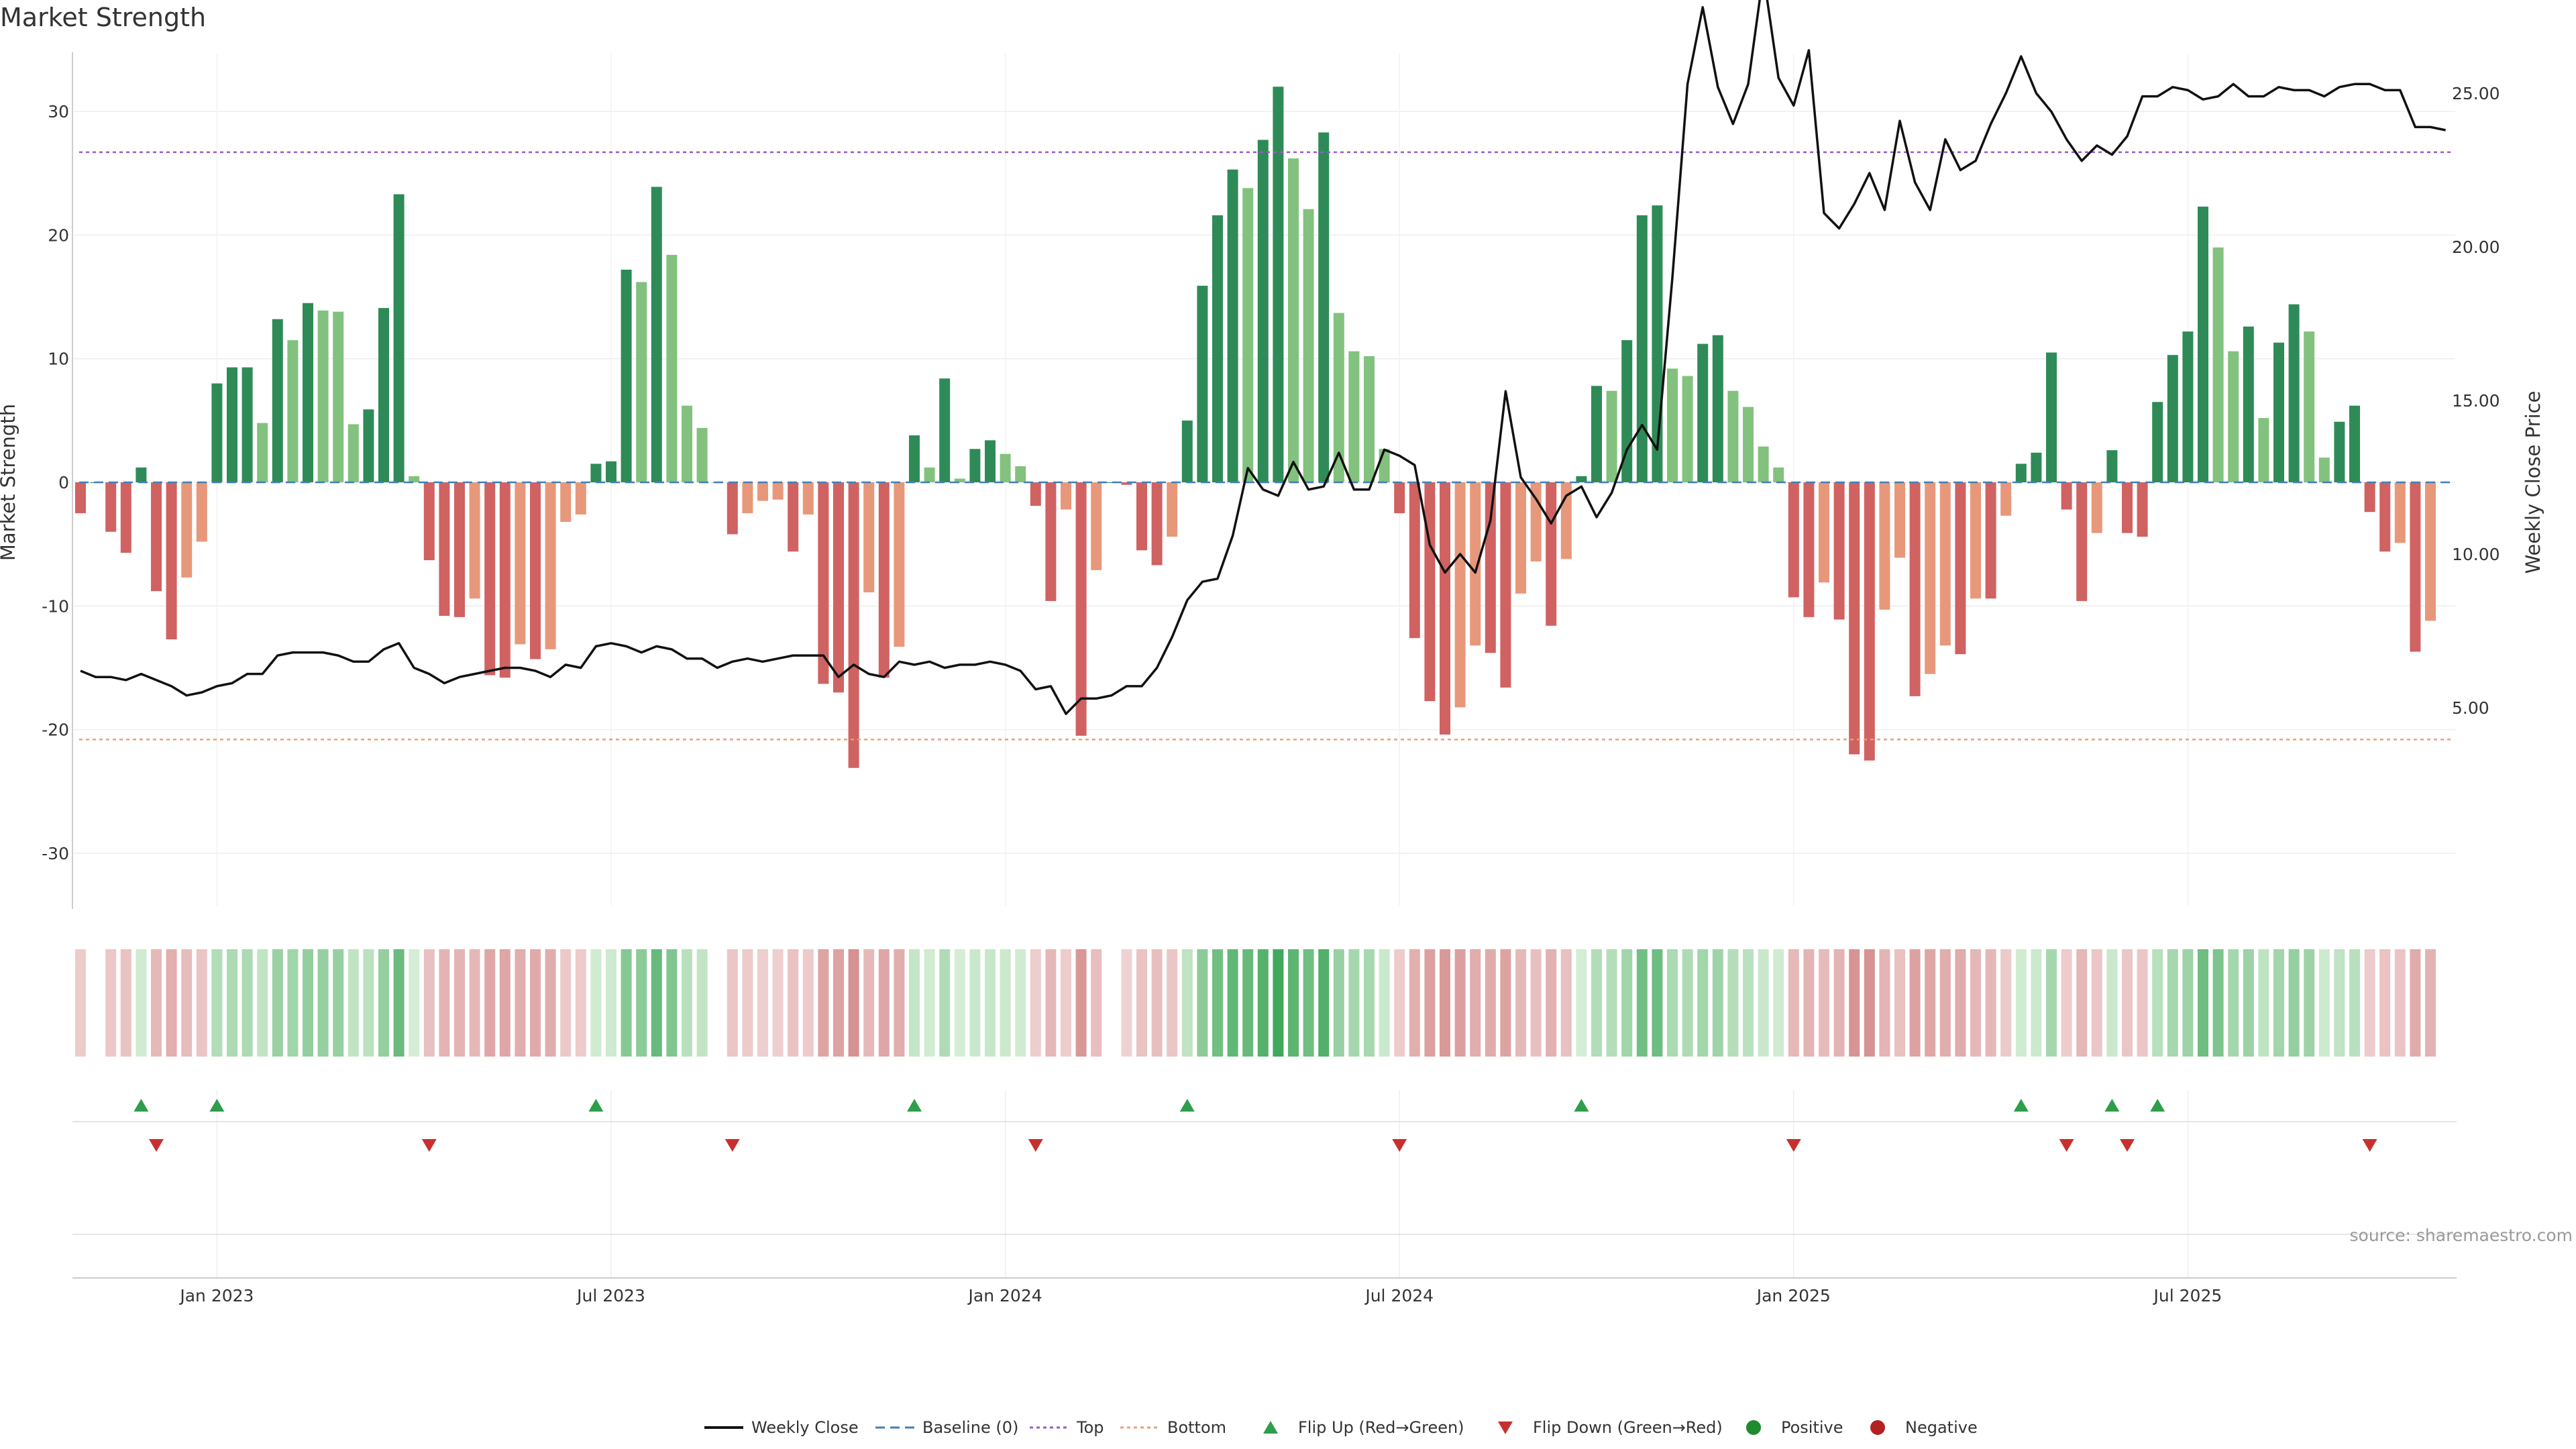 The image size is (2576, 1449). Describe the element at coordinates (58, 111) in the screenshot. I see `left-tick-label-0: 30` at that location.